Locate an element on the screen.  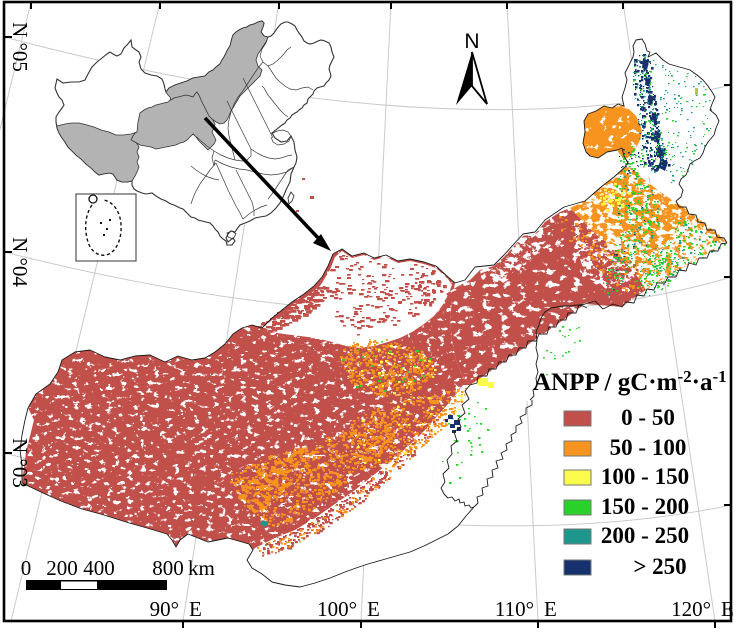
svg-text: 100 - 150 is located at coordinates (645, 476).